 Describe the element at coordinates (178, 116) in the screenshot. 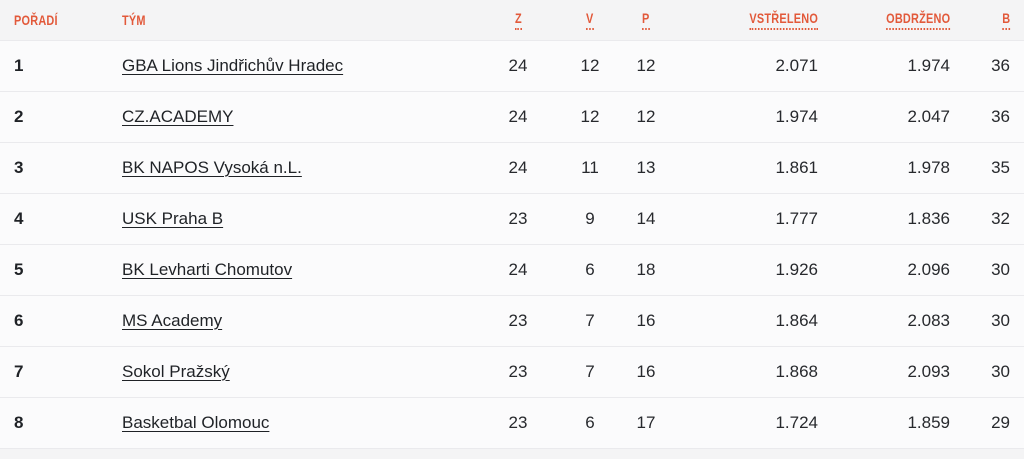

I see `team-link: CZ.ACADEMY` at that location.